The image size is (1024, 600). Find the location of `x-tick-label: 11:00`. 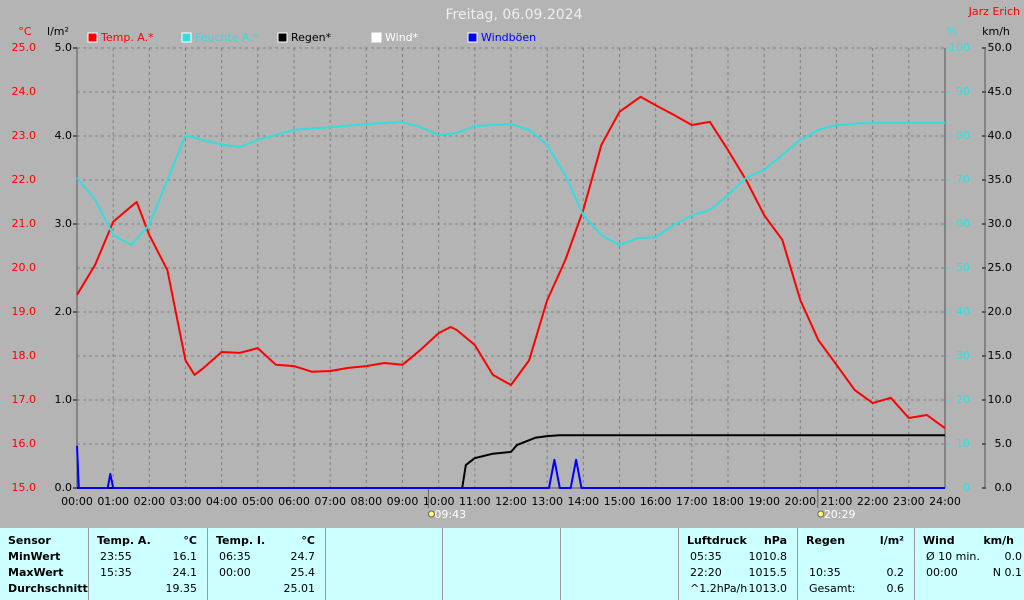

x-tick-label: 11:00 is located at coordinates (475, 501).